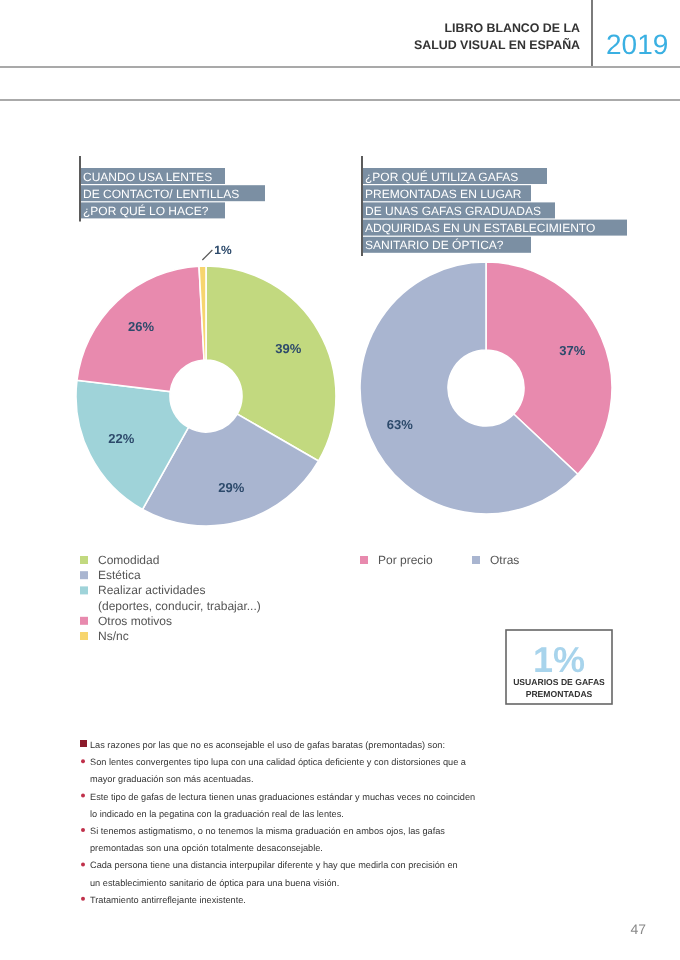 The width and height of the screenshot is (680, 960). What do you see at coordinates (559, 660) in the screenshot?
I see `text: 1%` at bounding box center [559, 660].